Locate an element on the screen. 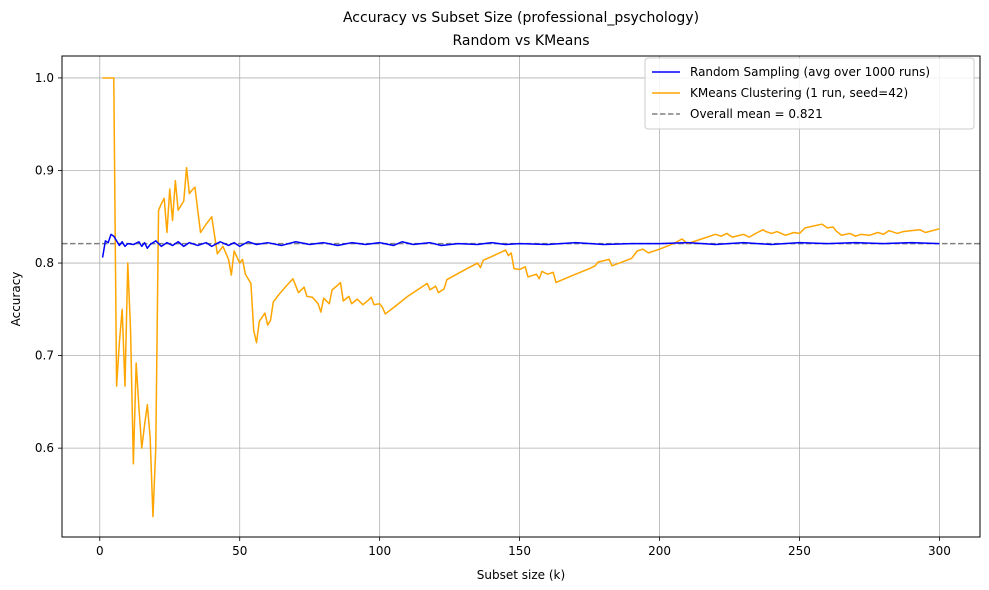 The width and height of the screenshot is (989, 590). y-tick-label: 1.0 is located at coordinates (44, 78).